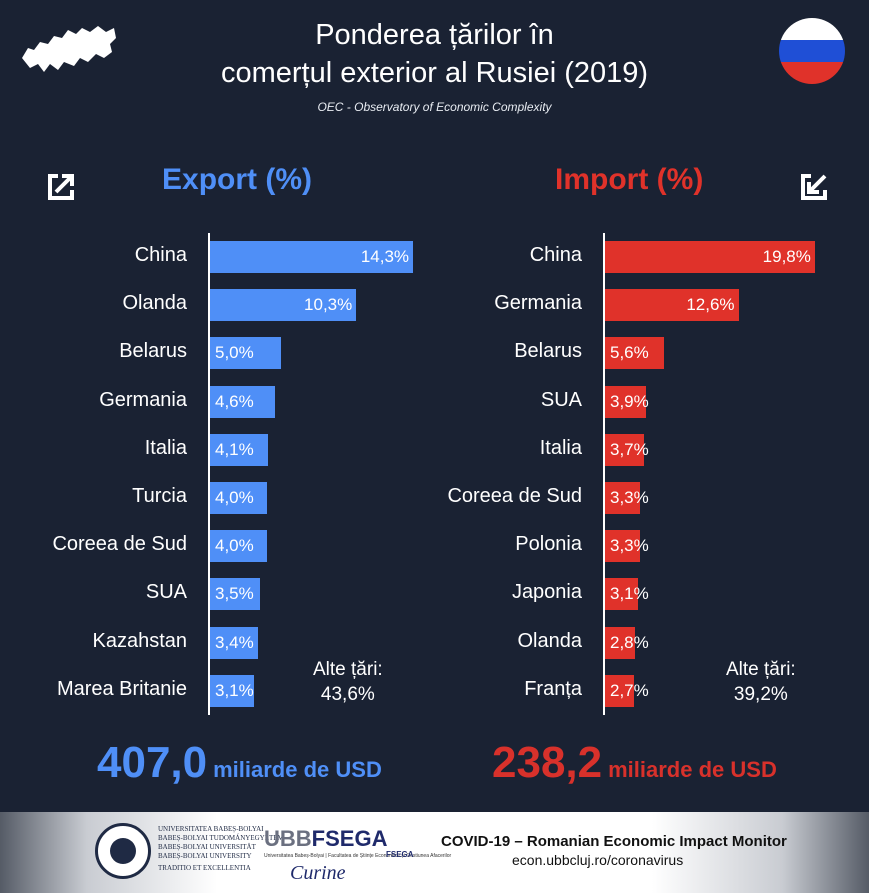  I want to click on import-value-label: 2,7%, so click(629, 690).